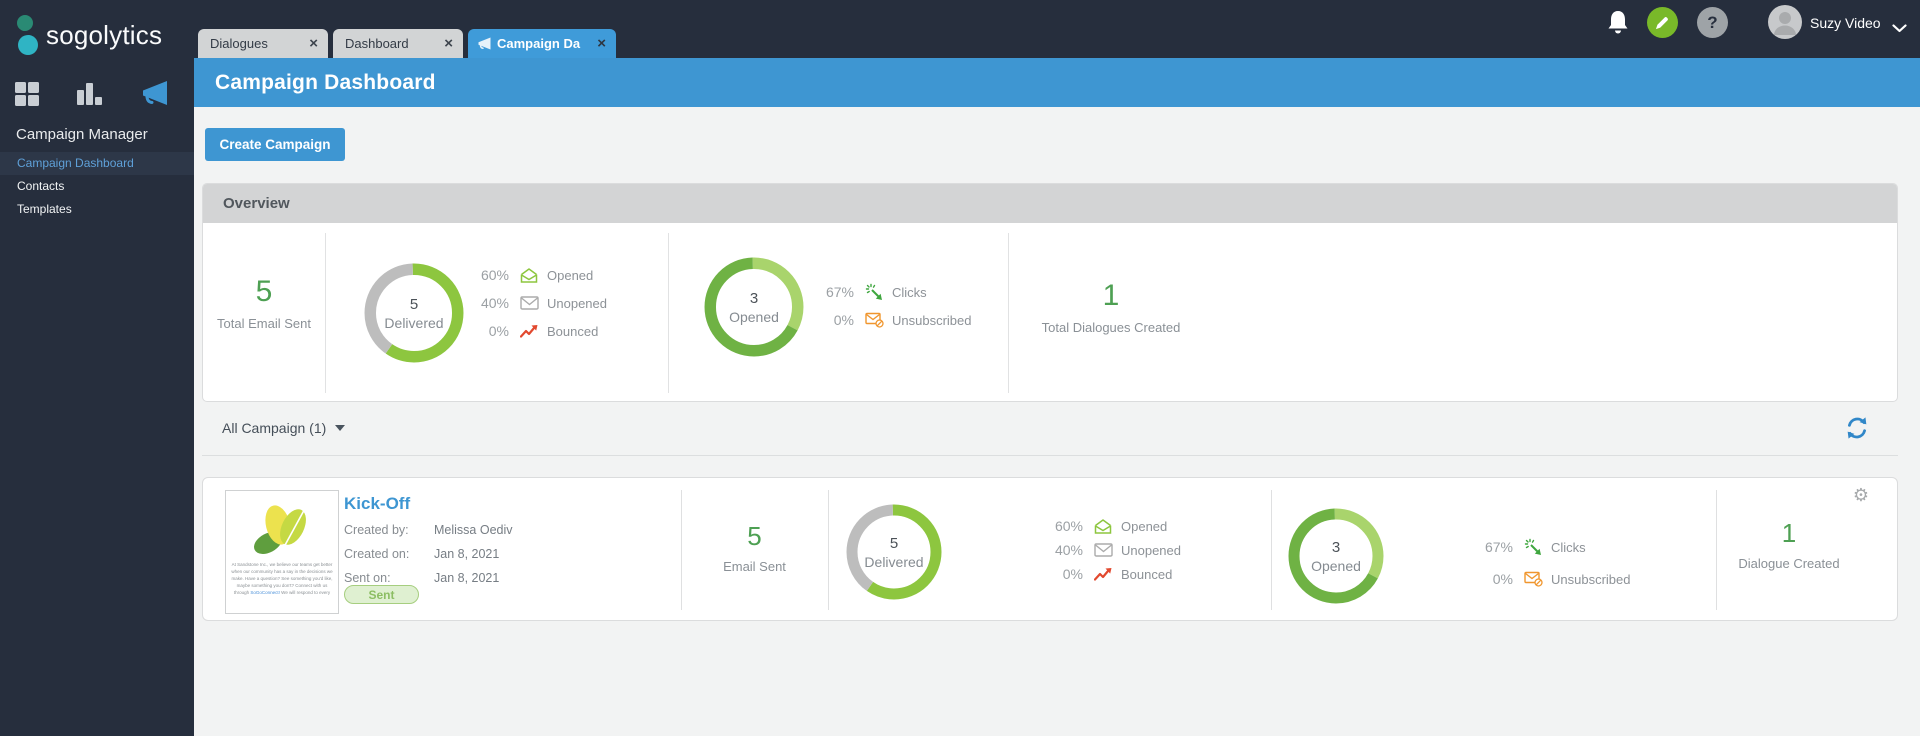 The image size is (1920, 736). I want to click on total-email-sent-stat: 5 Total Email Sent, so click(264, 303).